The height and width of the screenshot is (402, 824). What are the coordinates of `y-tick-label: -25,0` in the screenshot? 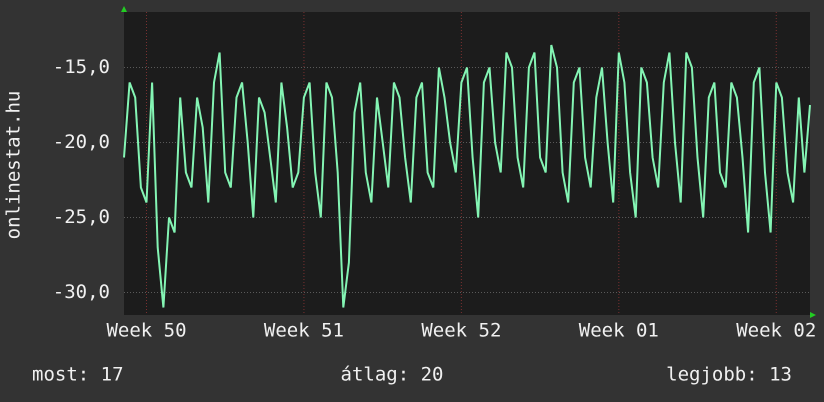 It's located at (81, 217).